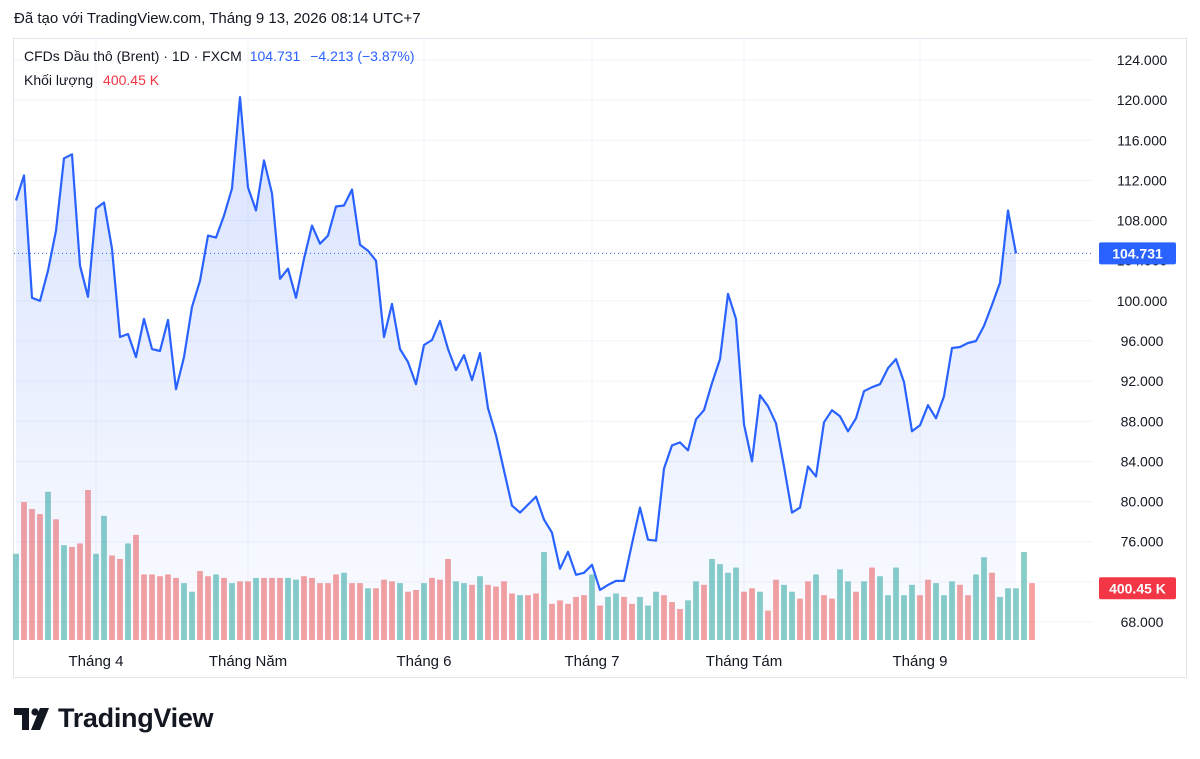  What do you see at coordinates (1142, 100) in the screenshot?
I see `y-tick-label: 120.000` at bounding box center [1142, 100].